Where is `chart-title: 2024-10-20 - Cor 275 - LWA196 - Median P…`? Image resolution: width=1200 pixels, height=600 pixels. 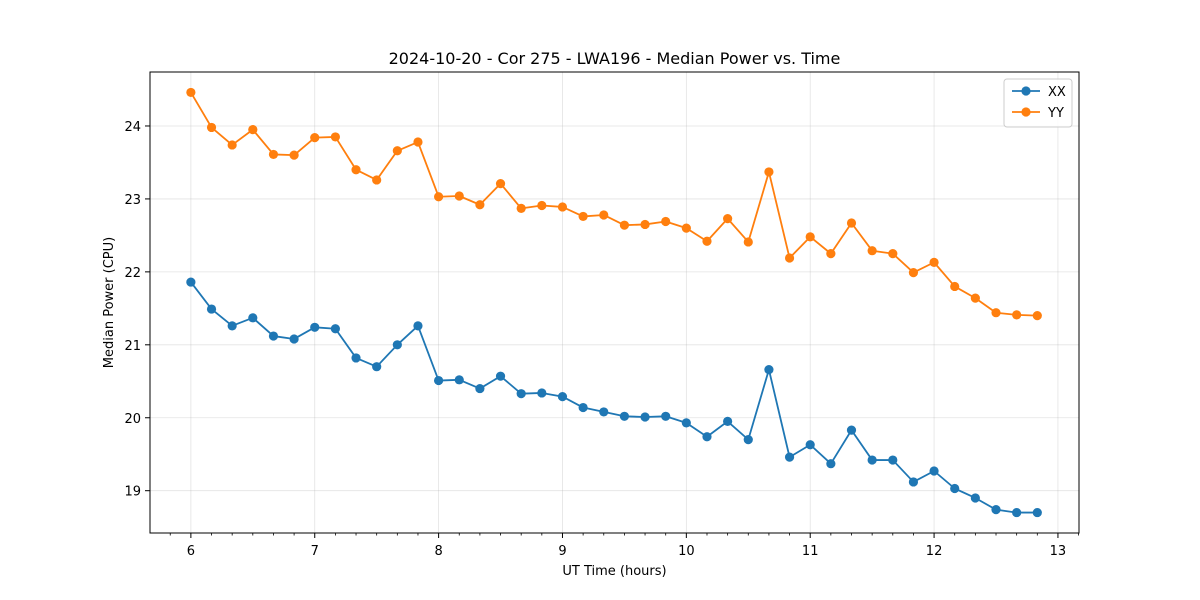 chart-title: 2024-10-20 - Cor 275 - LWA196 - Median P… is located at coordinates (615, 58).